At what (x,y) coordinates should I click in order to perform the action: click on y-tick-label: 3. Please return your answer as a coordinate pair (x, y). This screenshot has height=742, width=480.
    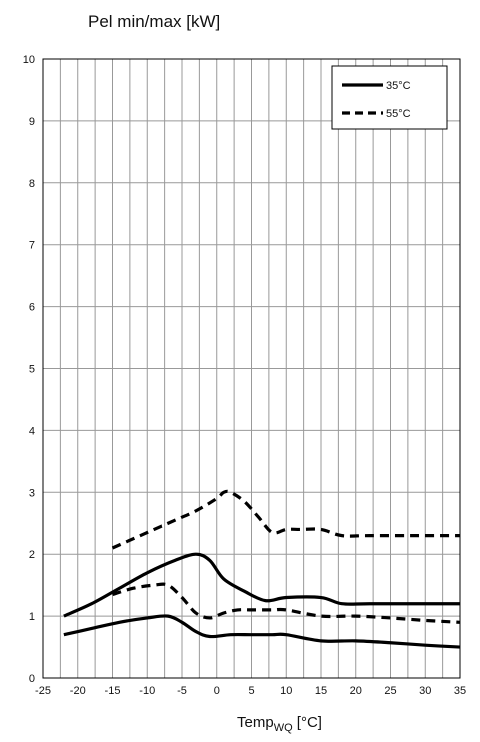
    Looking at the image, I should click on (32, 493).